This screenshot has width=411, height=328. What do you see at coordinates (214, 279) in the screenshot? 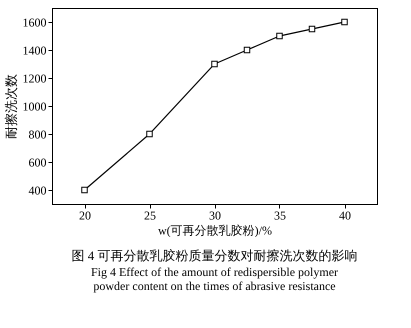
I see `caption: Fig 4 Effect of the amount of redispersible polymer powder content on the times of abrasive resistance` at bounding box center [214, 279].